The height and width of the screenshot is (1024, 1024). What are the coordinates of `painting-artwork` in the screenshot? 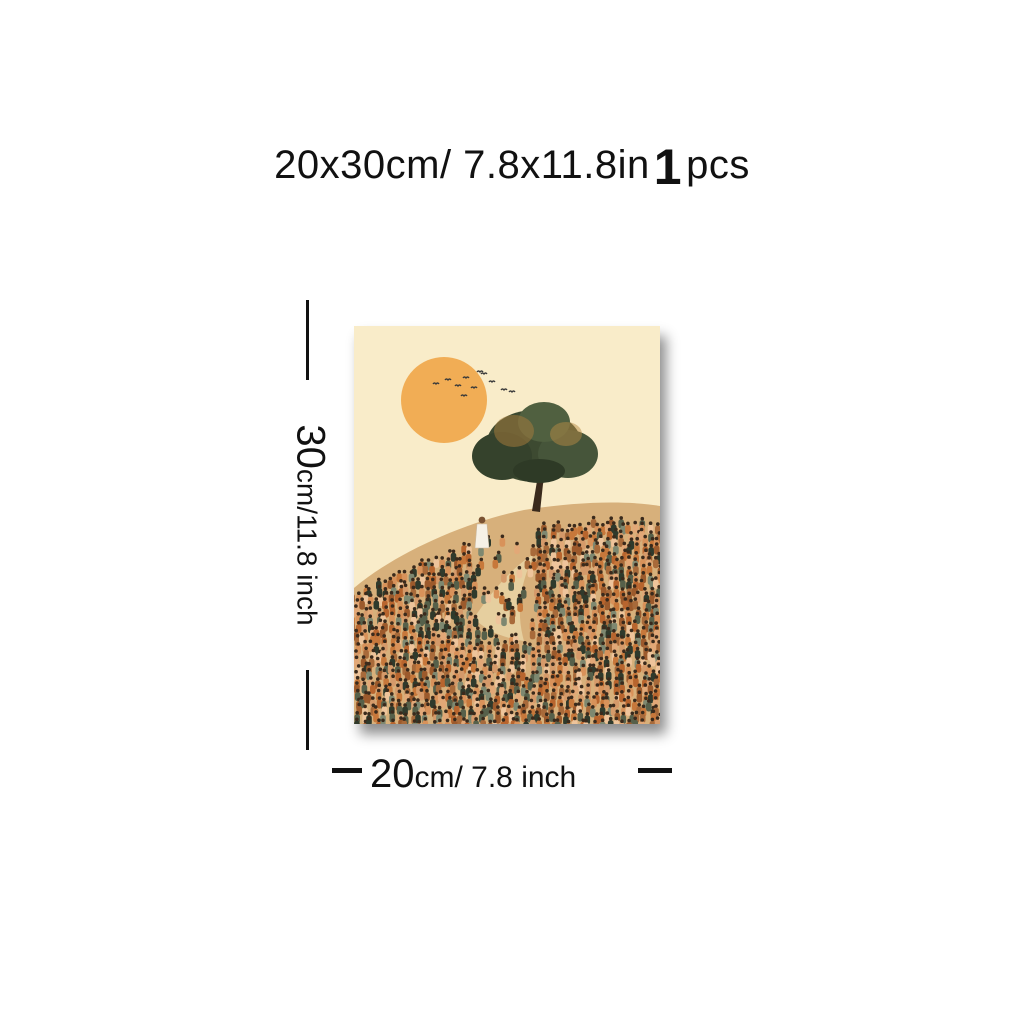 It's located at (507, 525).